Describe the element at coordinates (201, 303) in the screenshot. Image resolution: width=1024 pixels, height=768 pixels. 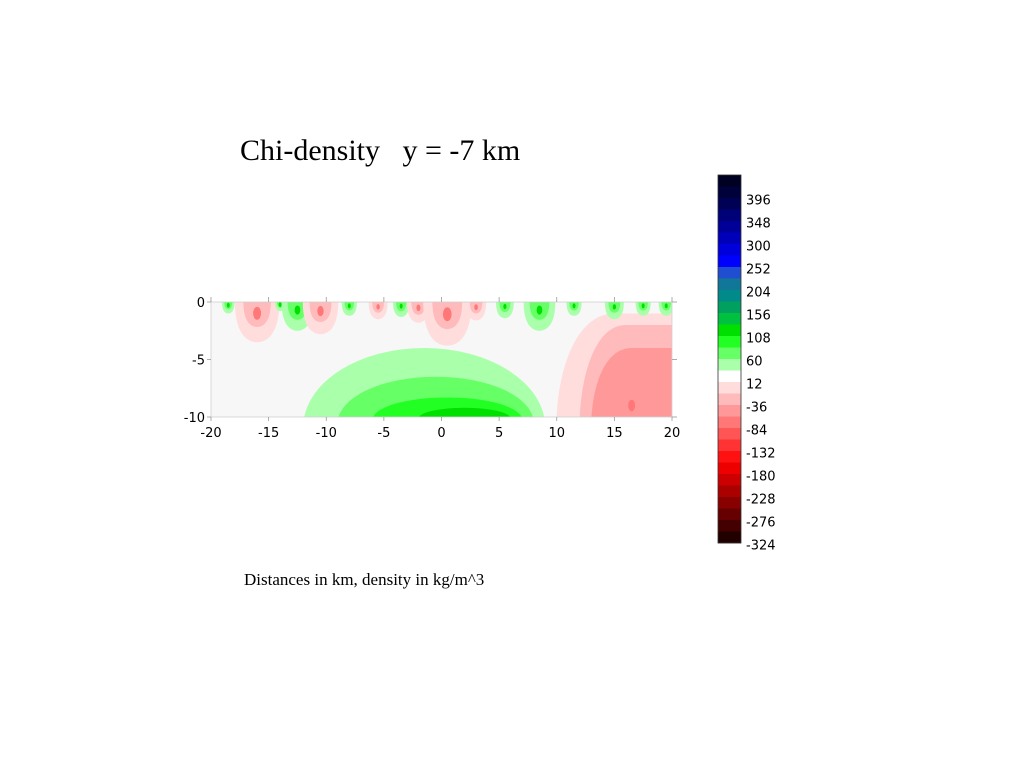
I see `y-tick-label: 0` at that location.